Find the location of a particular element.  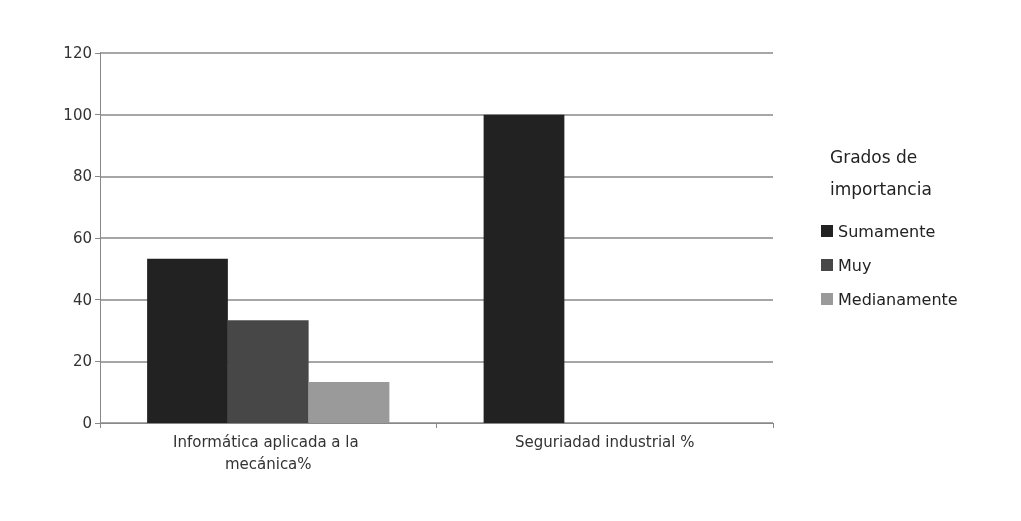

x-tick-label: Seguriadad industrial % is located at coordinates (605, 442).